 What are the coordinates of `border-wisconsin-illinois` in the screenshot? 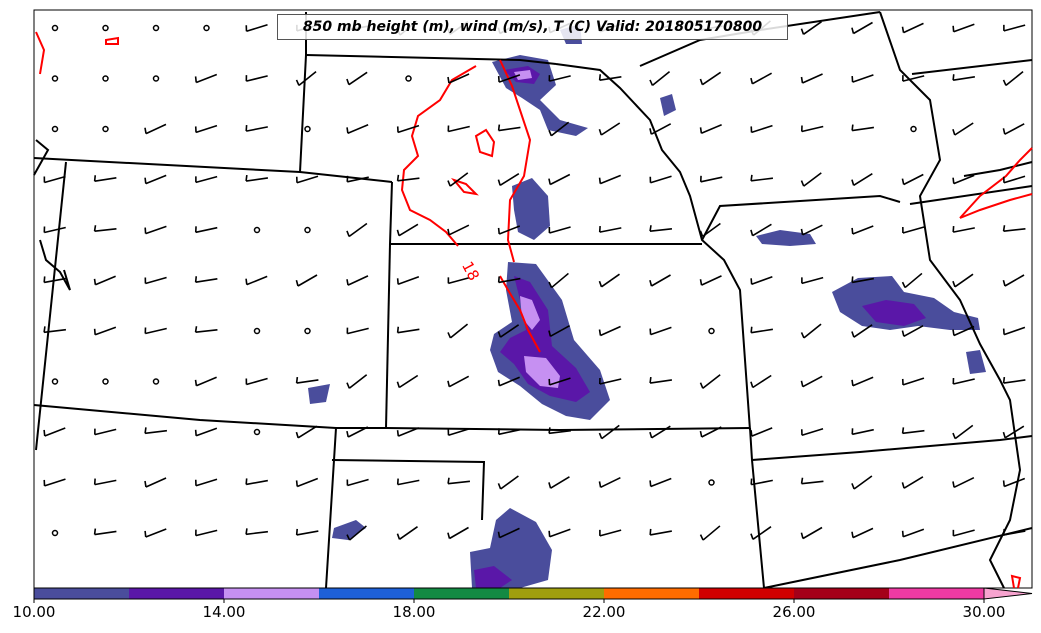 It's located at (971, 195).